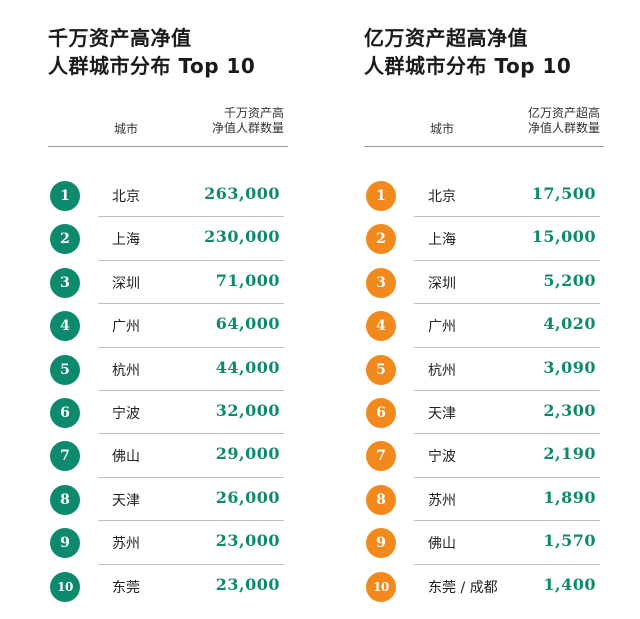 Image resolution: width=640 pixels, height=619 pixels. I want to click on population-count: 1,570, so click(569, 541).